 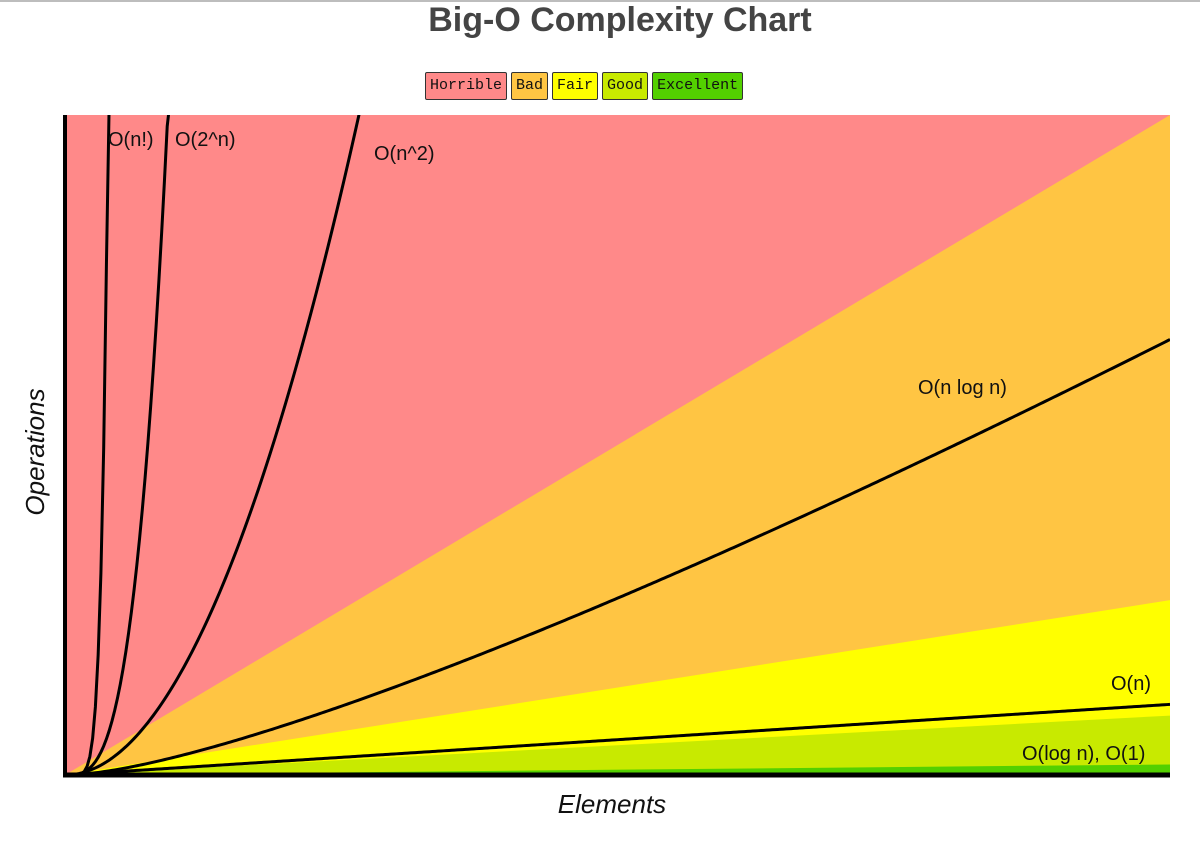 What do you see at coordinates (1131, 684) in the screenshot?
I see `series-label-linear: O(n)` at bounding box center [1131, 684].